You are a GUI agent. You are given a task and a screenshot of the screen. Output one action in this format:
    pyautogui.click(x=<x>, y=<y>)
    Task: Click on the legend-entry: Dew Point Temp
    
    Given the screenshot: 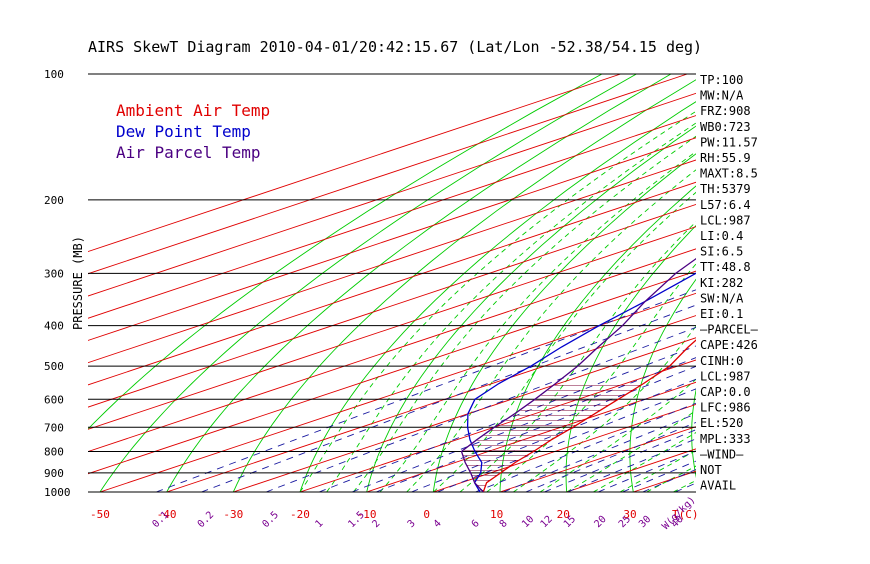 What is the action you would take?
    pyautogui.click(x=183, y=131)
    